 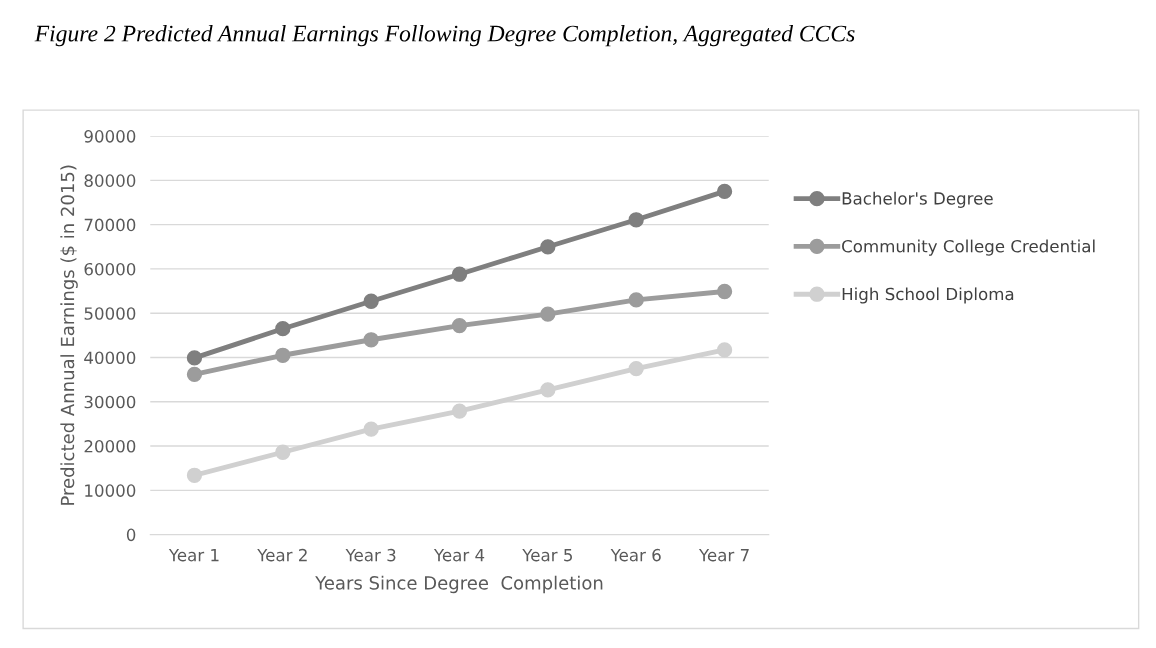 What do you see at coordinates (110, 269) in the screenshot?
I see `y-tick-label: 60000` at bounding box center [110, 269].